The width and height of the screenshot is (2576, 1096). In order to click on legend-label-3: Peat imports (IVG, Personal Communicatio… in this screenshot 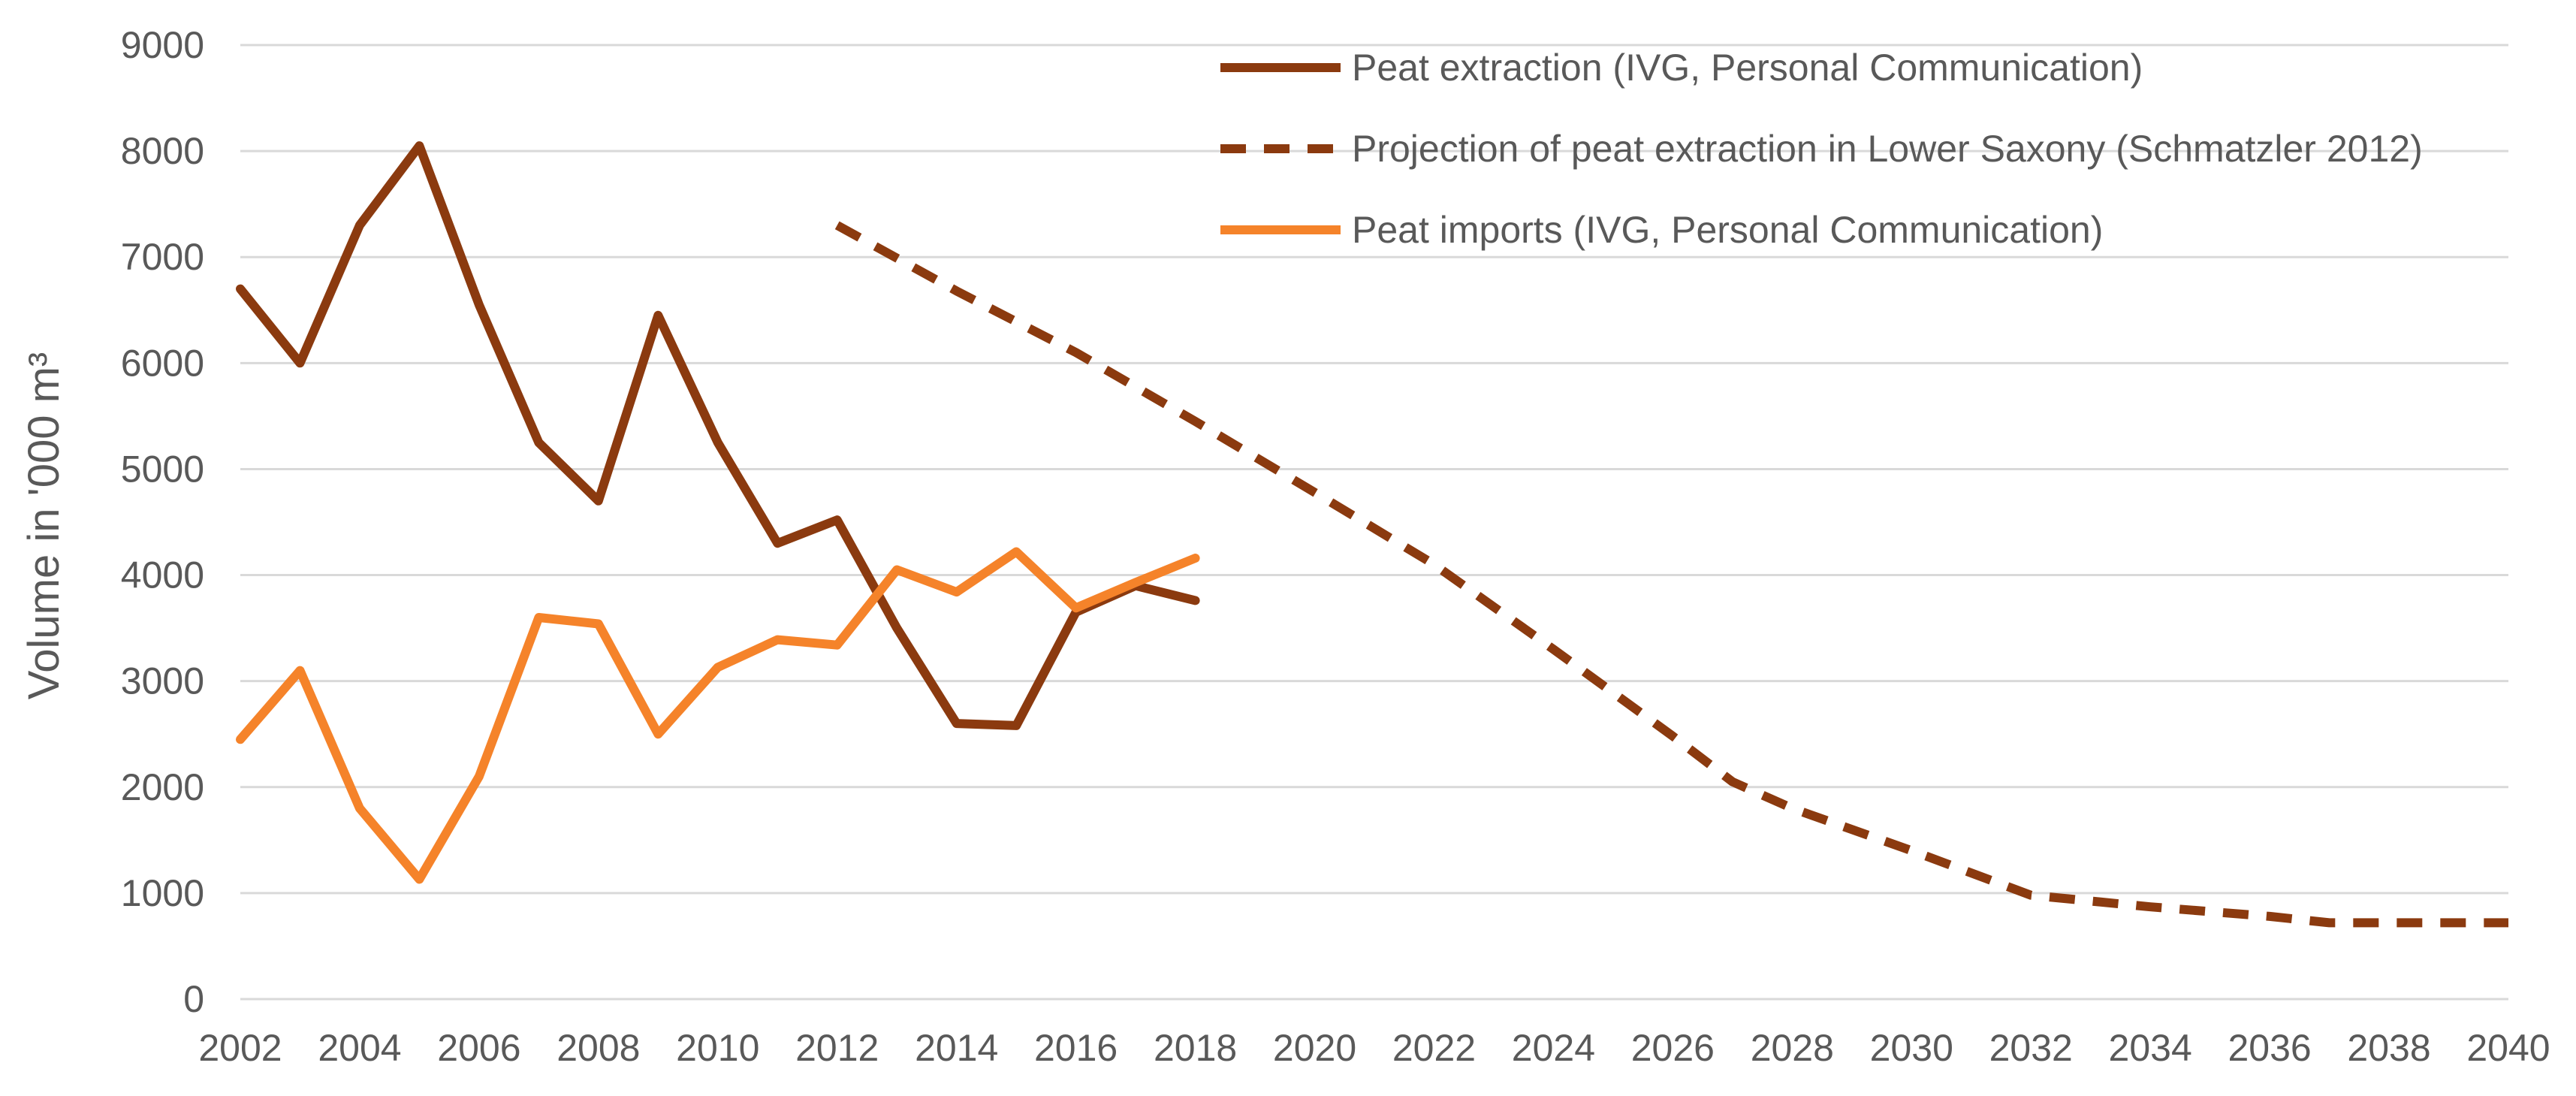, I will do `click(1727, 230)`.